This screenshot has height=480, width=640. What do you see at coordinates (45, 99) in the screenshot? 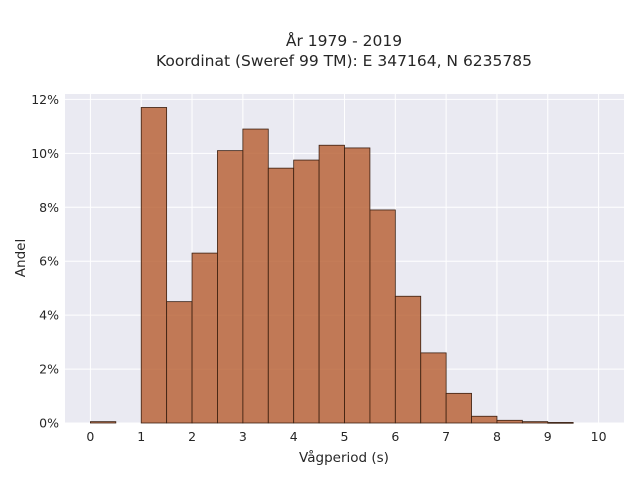
I see `y-tick-label: 12%` at bounding box center [45, 99].